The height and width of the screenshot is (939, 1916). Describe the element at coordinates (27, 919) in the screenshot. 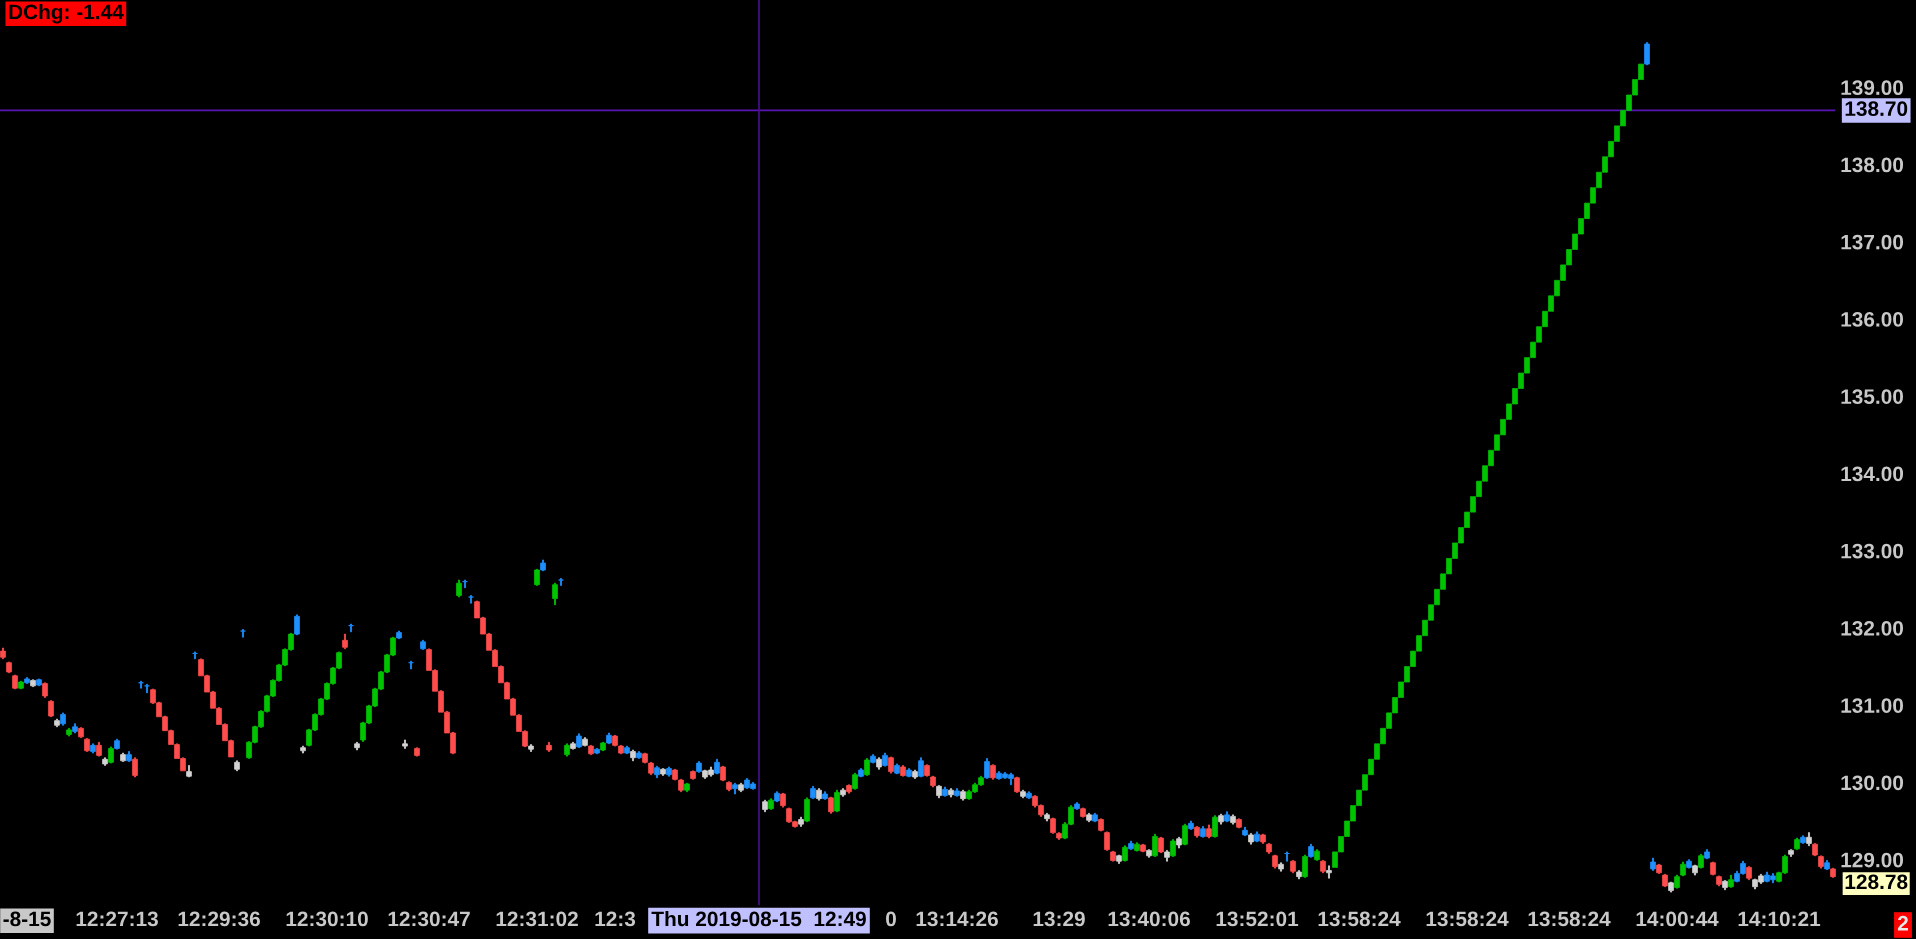

I see `x-tick-label: -8-15` at that location.